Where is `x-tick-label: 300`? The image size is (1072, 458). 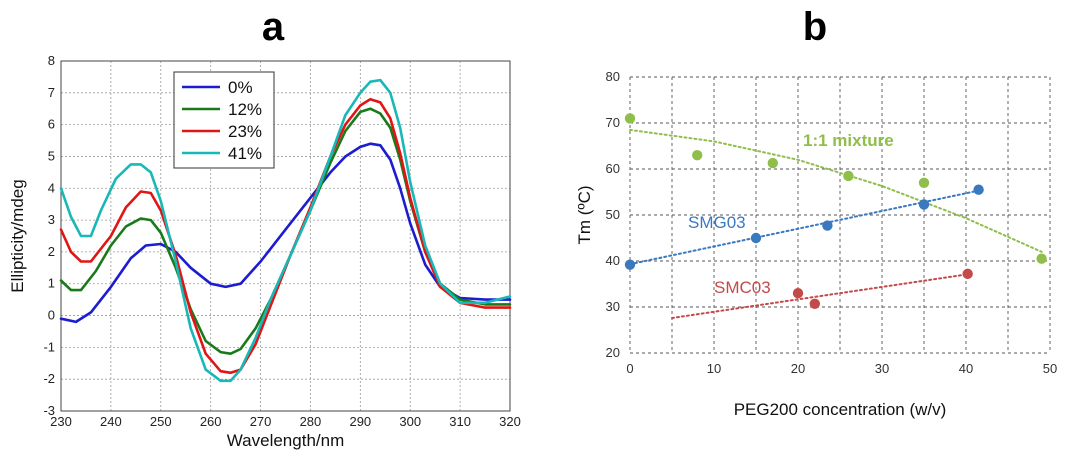 x-tick-label: 300 is located at coordinates (410, 421).